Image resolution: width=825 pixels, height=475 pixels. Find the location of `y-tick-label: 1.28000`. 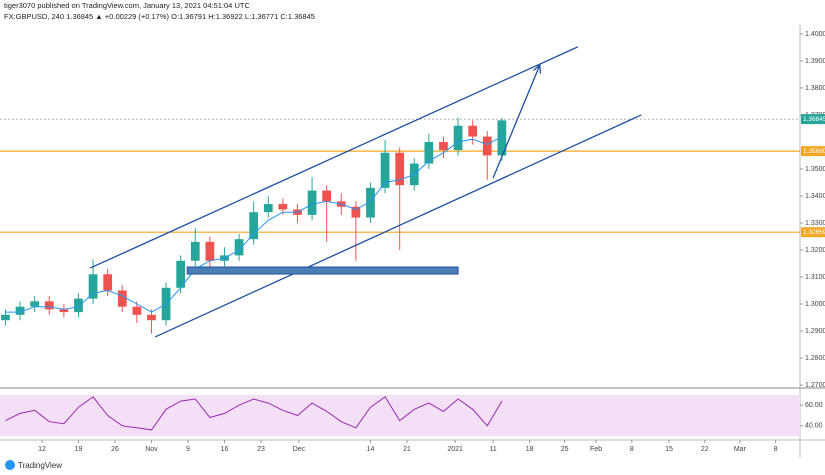

y-tick-label: 1.28000 is located at coordinates (815, 358).